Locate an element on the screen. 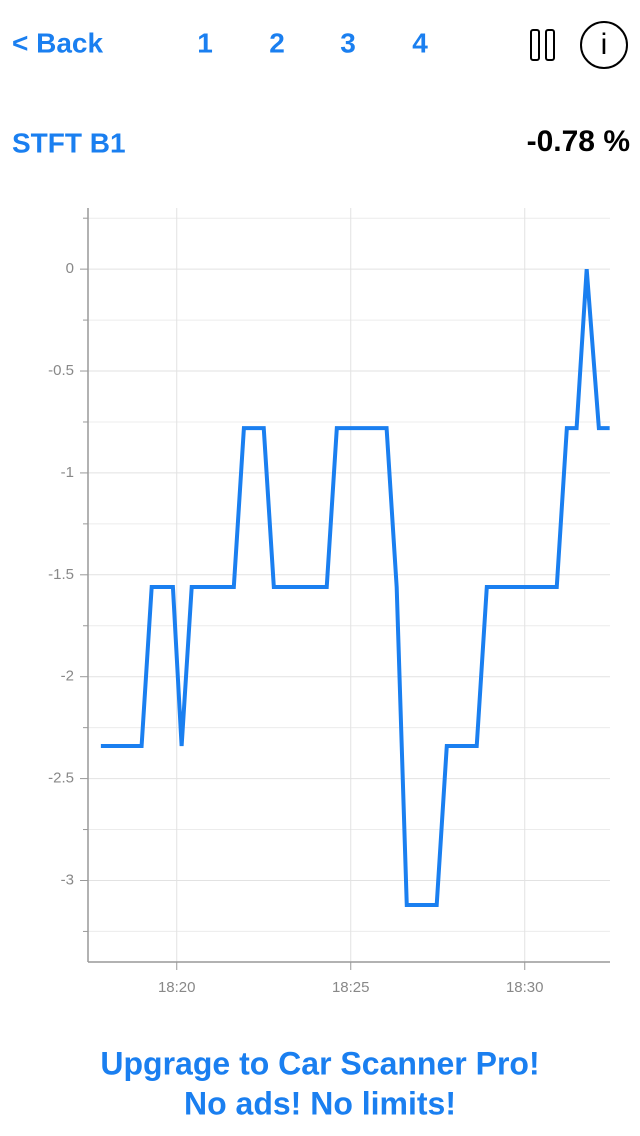 This screenshot has height=1136, width=640. info-button is located at coordinates (604, 45).